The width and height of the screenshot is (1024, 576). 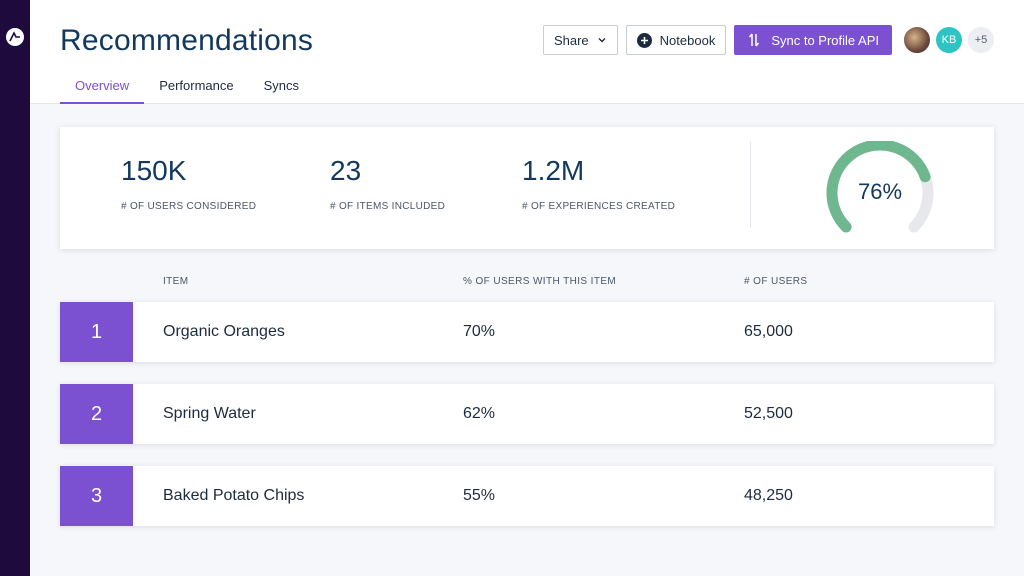 What do you see at coordinates (540, 281) in the screenshot?
I see `column-header-pct-users: % OF USERS WITH THIS ITEM` at bounding box center [540, 281].